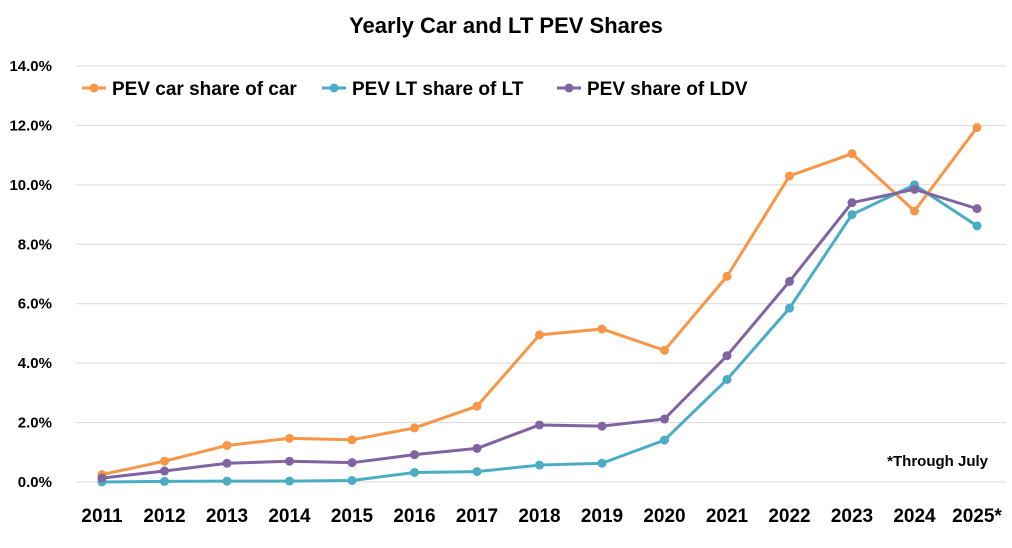 The width and height of the screenshot is (1012, 548). I want to click on x-tick-label: 2014, so click(289, 516).